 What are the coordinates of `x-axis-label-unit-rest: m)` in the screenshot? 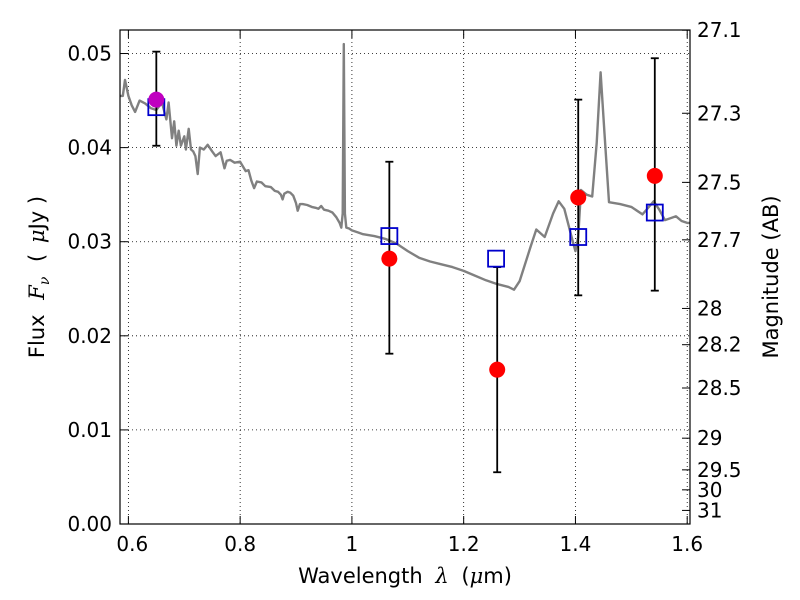 It's located at (497, 576).